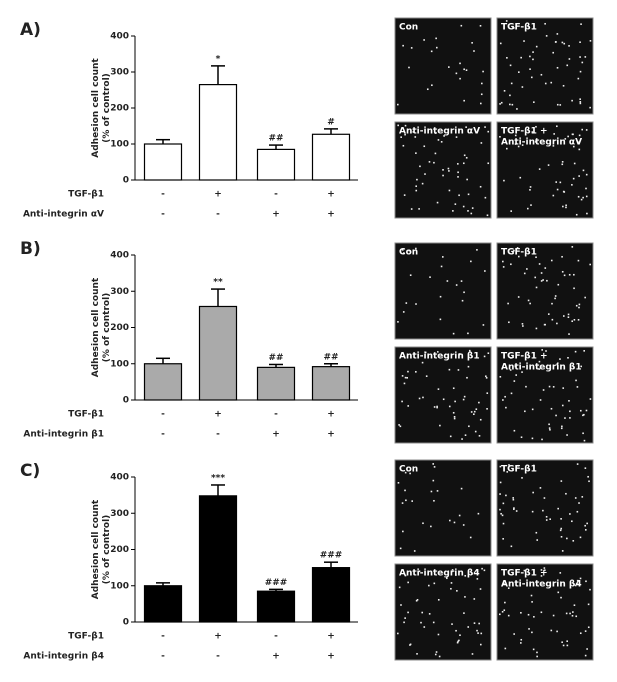 The width and height of the screenshot is (617, 682). I want to click on y-tick-label: 0, so click(126, 181).